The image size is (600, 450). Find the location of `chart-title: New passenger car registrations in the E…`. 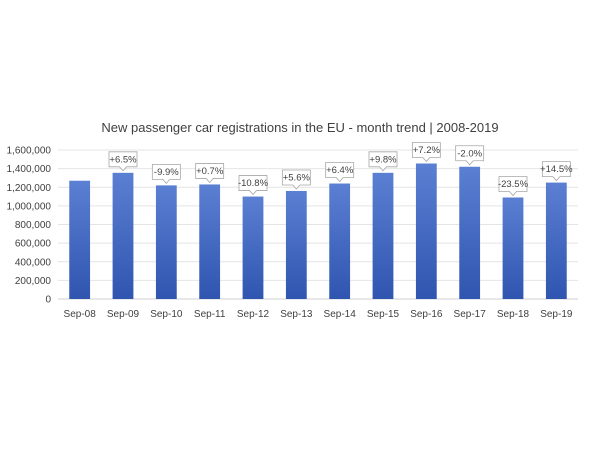

chart-title: New passenger car registrations in the E… is located at coordinates (299, 127).